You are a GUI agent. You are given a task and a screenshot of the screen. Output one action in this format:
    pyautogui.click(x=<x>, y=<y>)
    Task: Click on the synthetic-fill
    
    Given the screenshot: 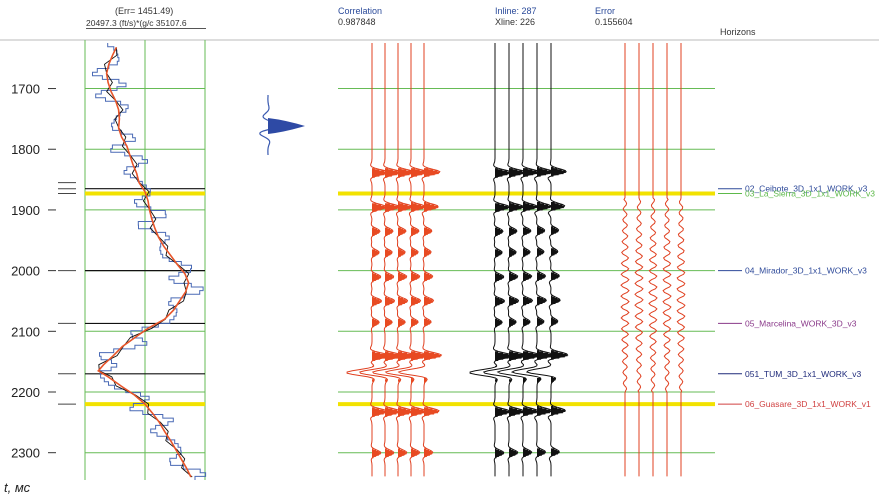 What is the action you would take?
    pyautogui.click(x=433, y=312)
    